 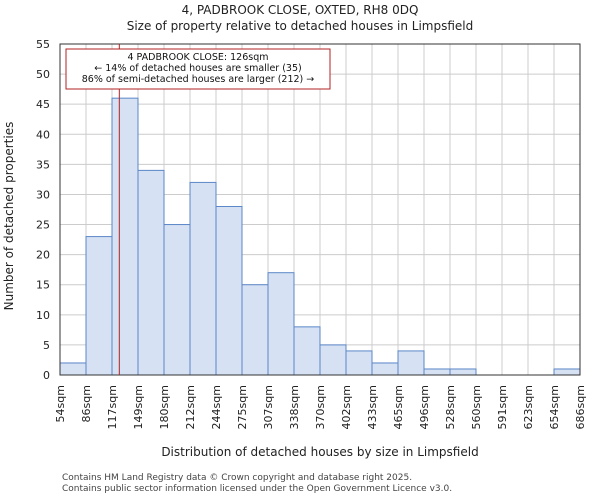 I want to click on x-tick-label: 465sqm, so click(x=398, y=407).